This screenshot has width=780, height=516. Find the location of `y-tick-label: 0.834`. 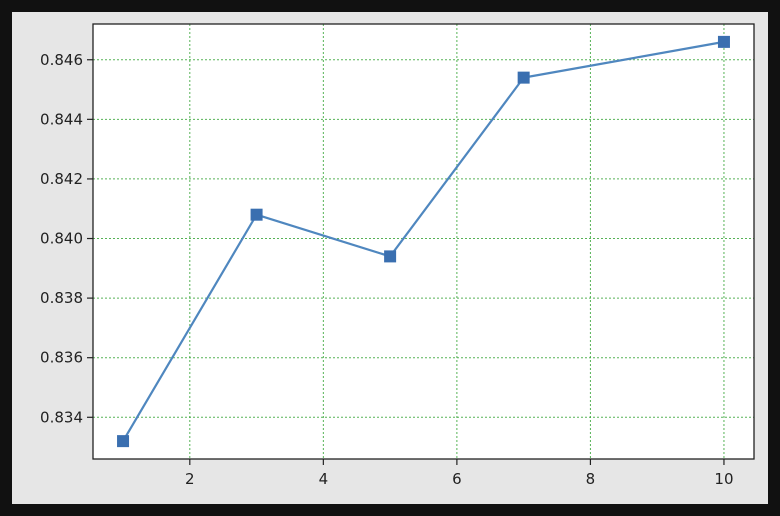

y-tick-label: 0.834 is located at coordinates (61, 417).